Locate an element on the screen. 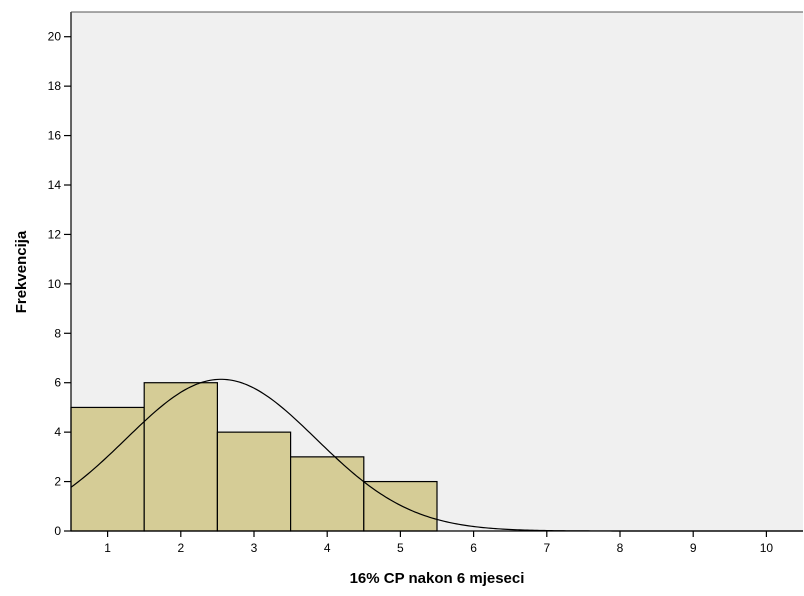 This screenshot has height=596, width=804. x-tick-label-10: 10 is located at coordinates (767, 548).